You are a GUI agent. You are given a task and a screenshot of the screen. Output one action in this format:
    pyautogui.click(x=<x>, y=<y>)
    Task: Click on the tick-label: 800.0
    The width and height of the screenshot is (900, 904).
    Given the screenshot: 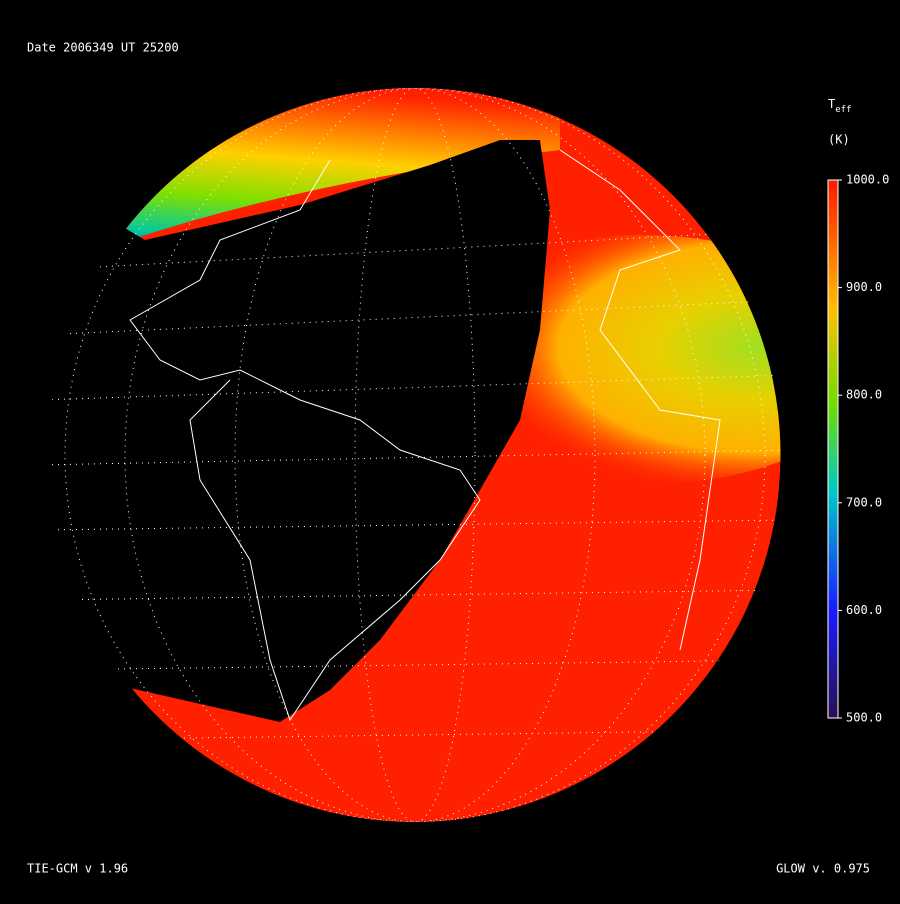 What is the action you would take?
    pyautogui.click(x=864, y=395)
    